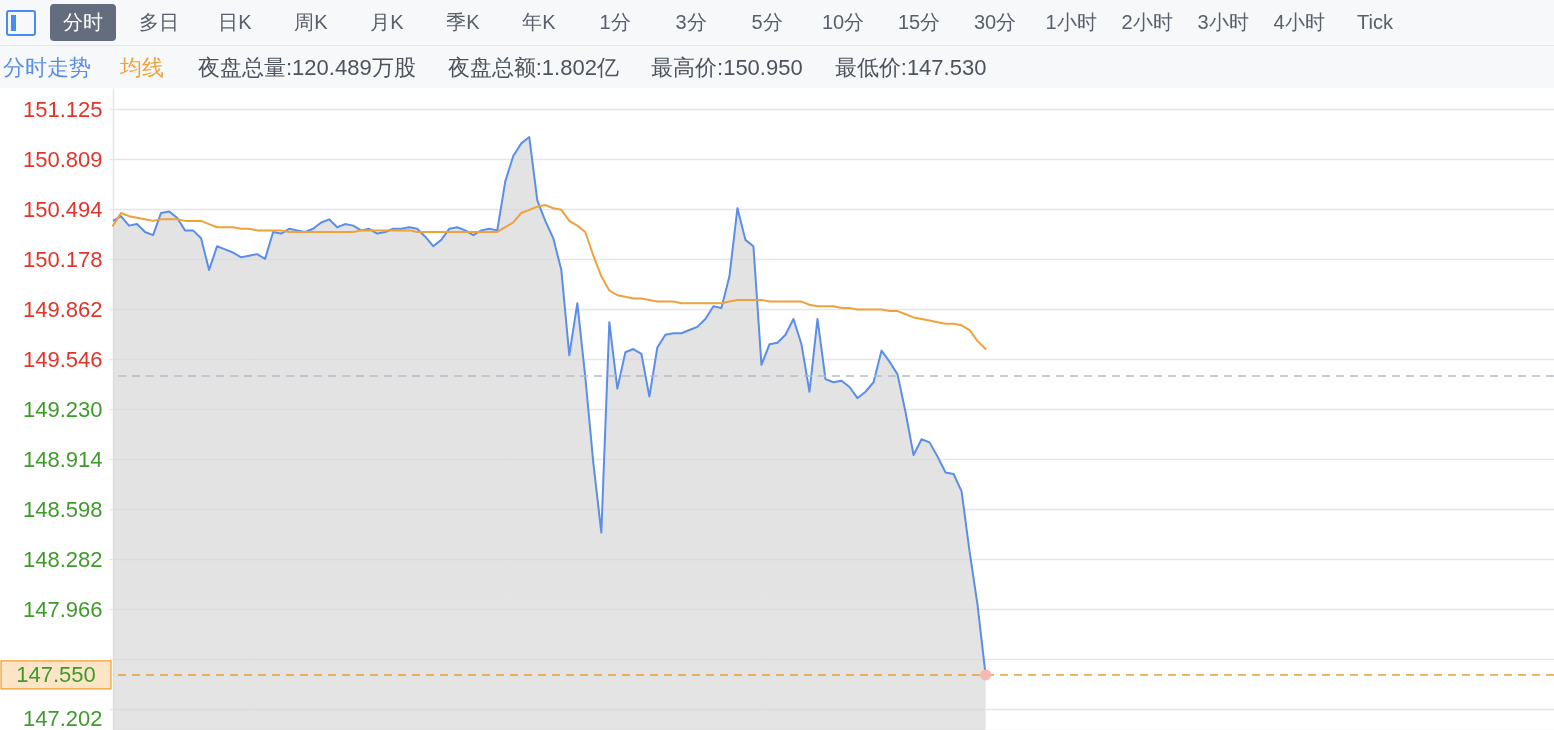 Image resolution: width=1554 pixels, height=730 pixels. I want to click on text: 季K, so click(463, 22).